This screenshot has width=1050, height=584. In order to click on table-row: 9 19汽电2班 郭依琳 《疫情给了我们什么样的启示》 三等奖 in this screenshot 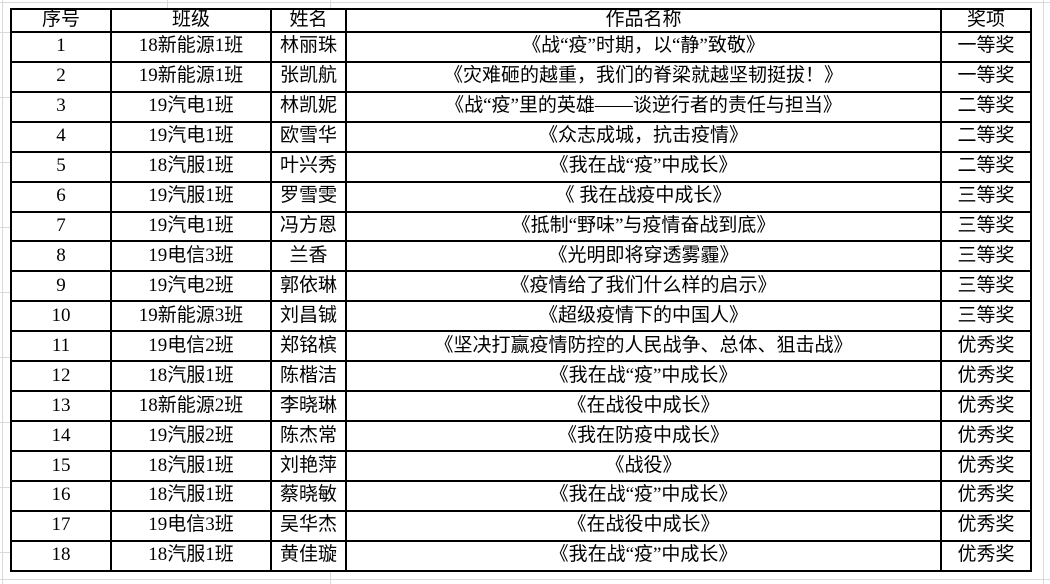, I will do `click(521, 286)`.